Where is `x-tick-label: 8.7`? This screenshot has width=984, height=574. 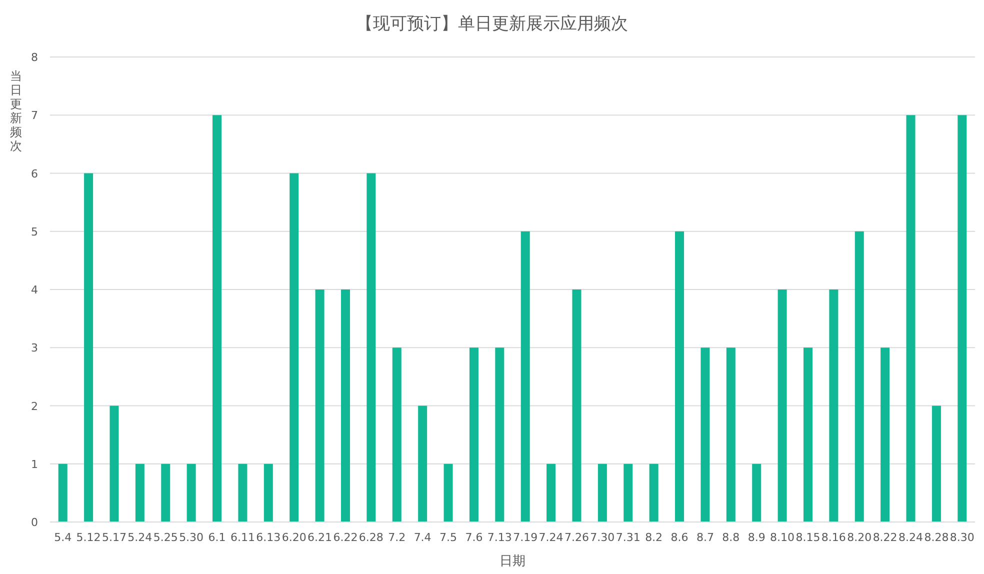
x-tick-label: 8.7 is located at coordinates (705, 537).